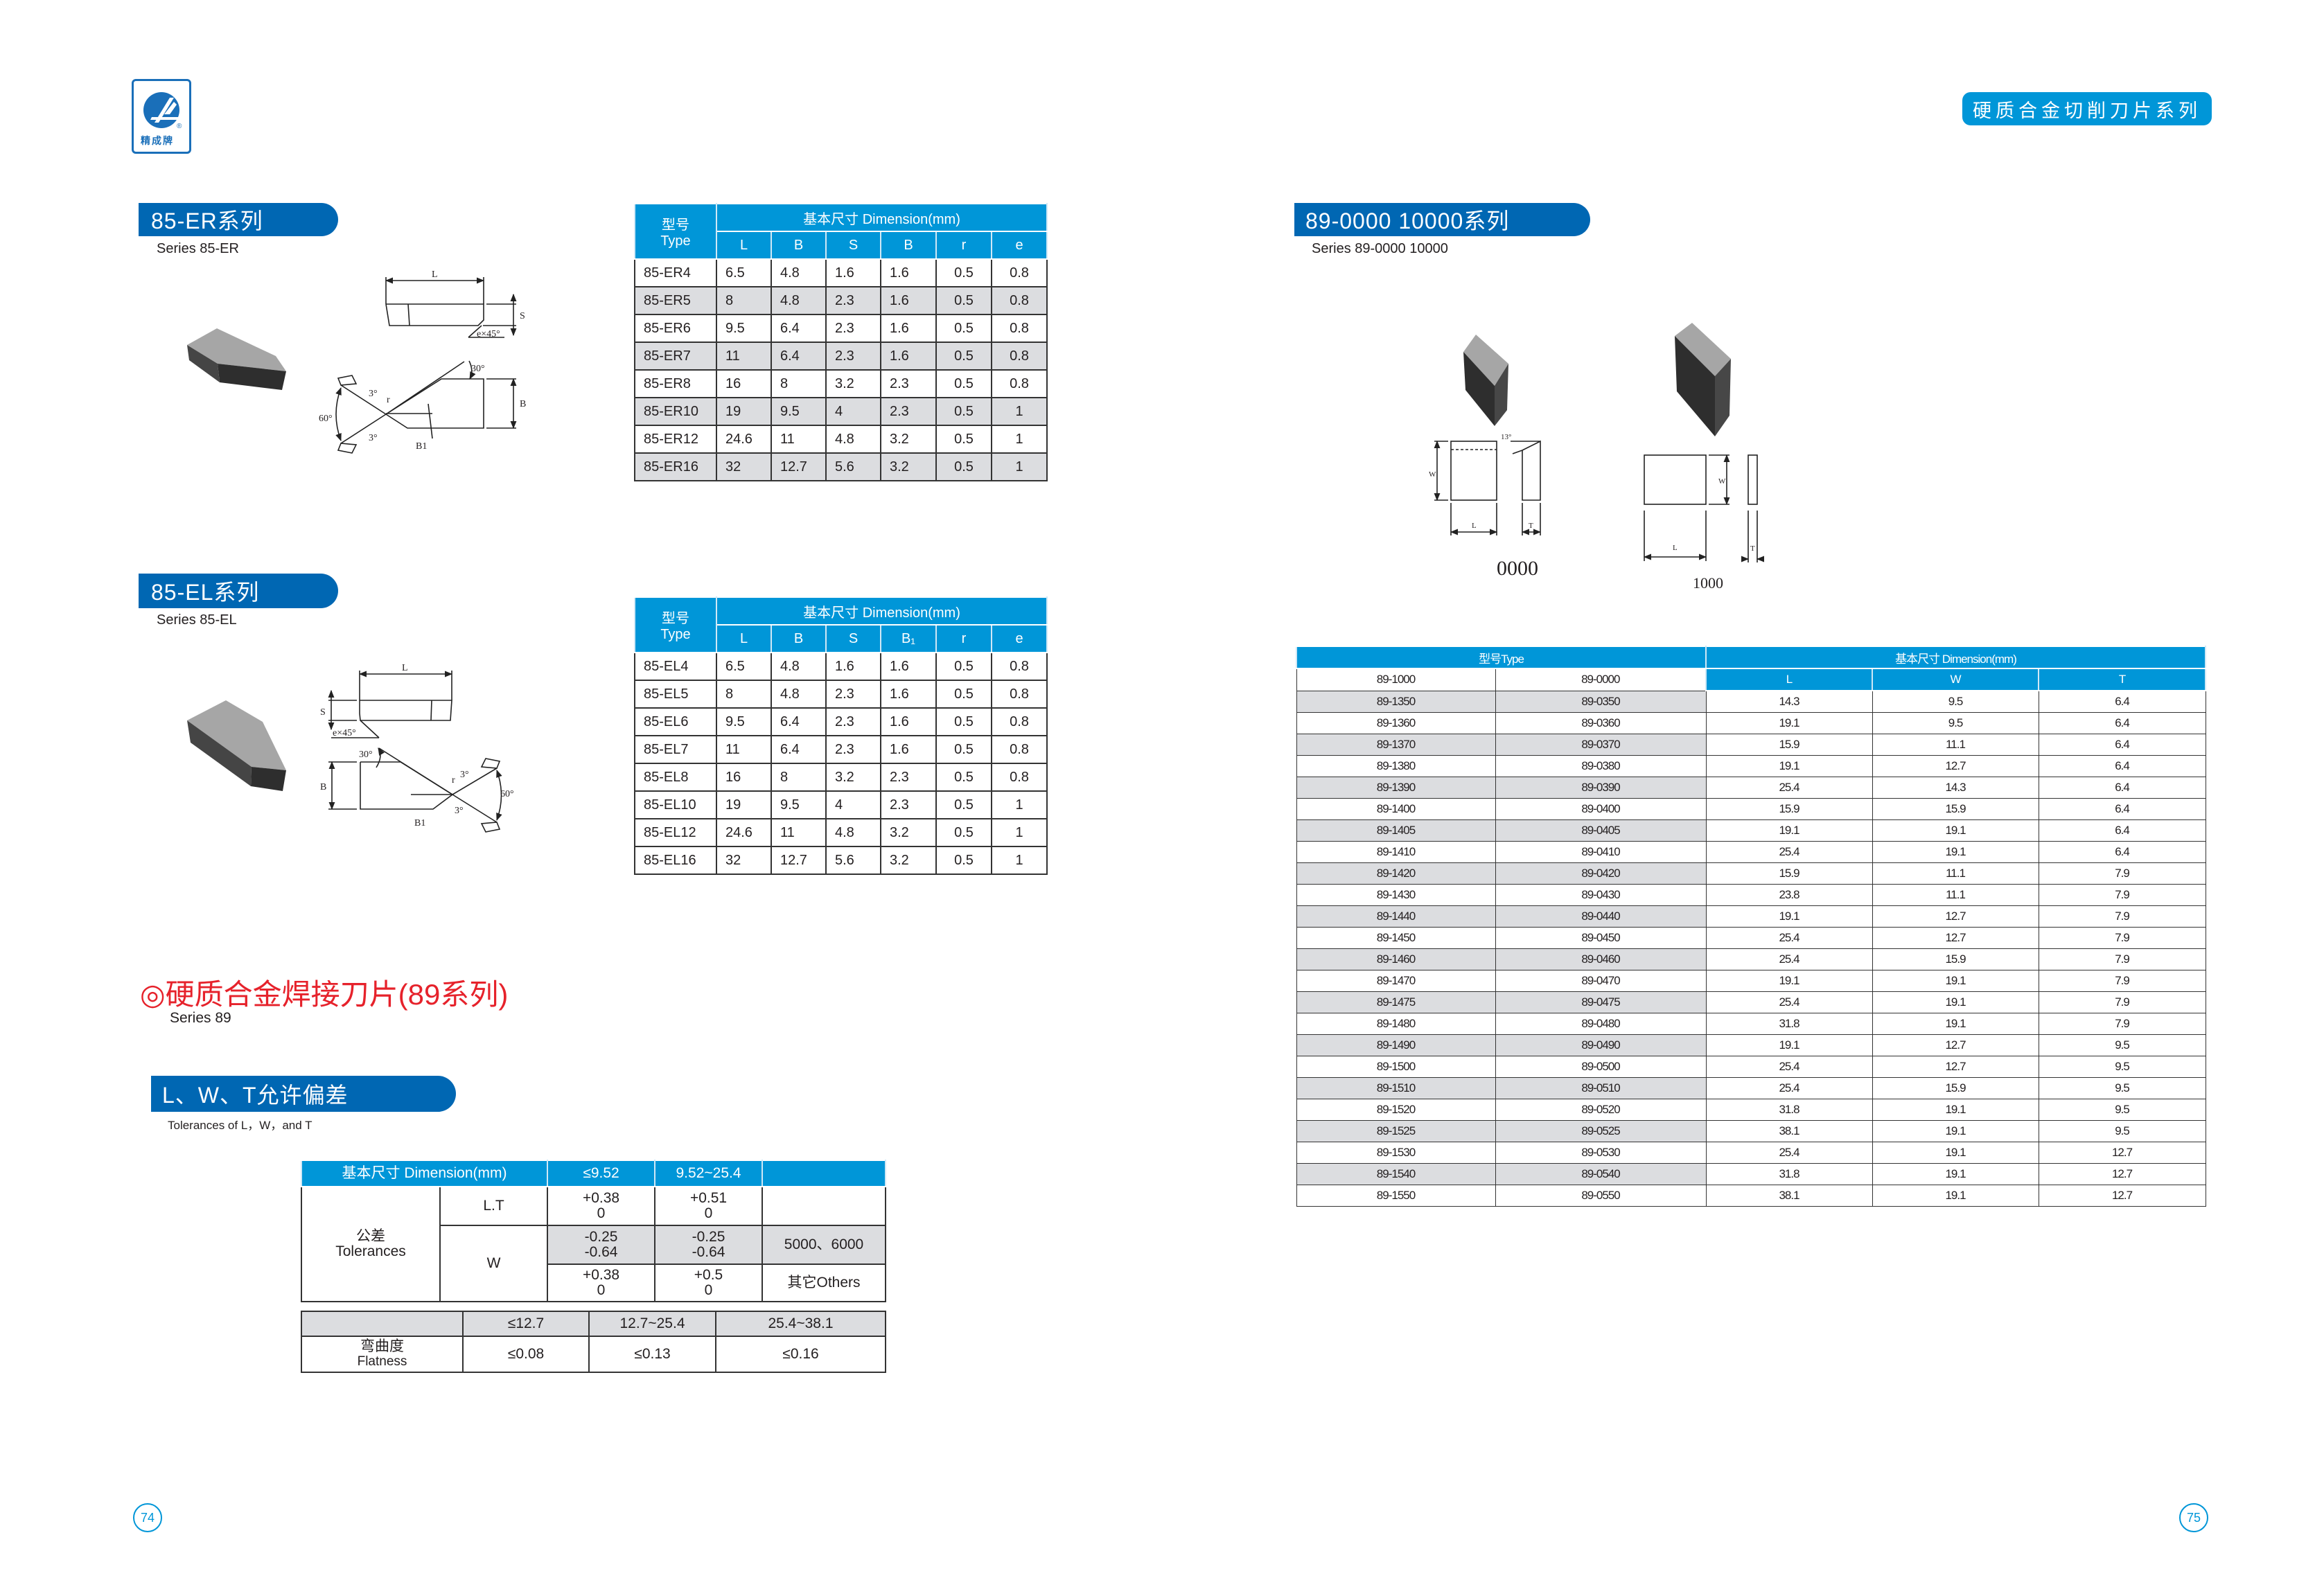 The image size is (2324, 1587). Describe the element at coordinates (373, 394) in the screenshot. I see `er-label-3a: 3°` at that location.